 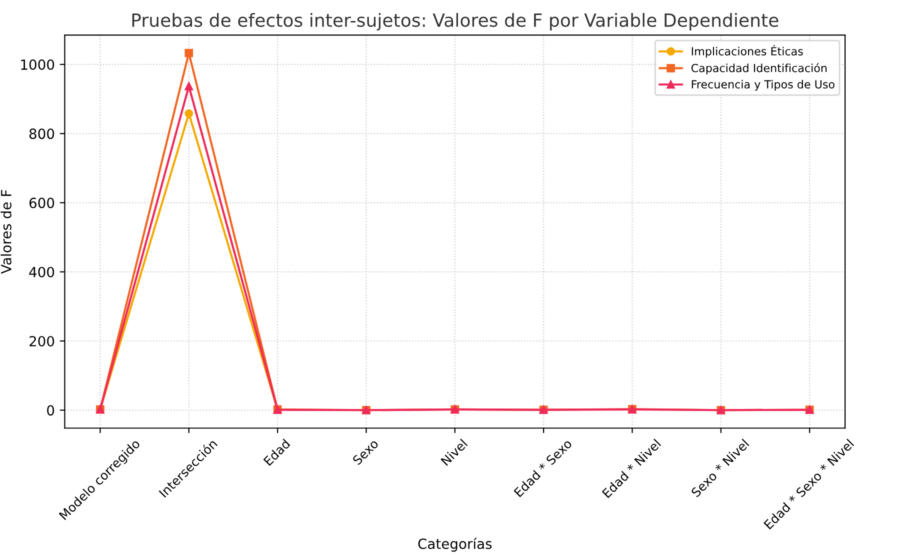 I want to click on y-tick-label: 600, so click(x=41, y=203).